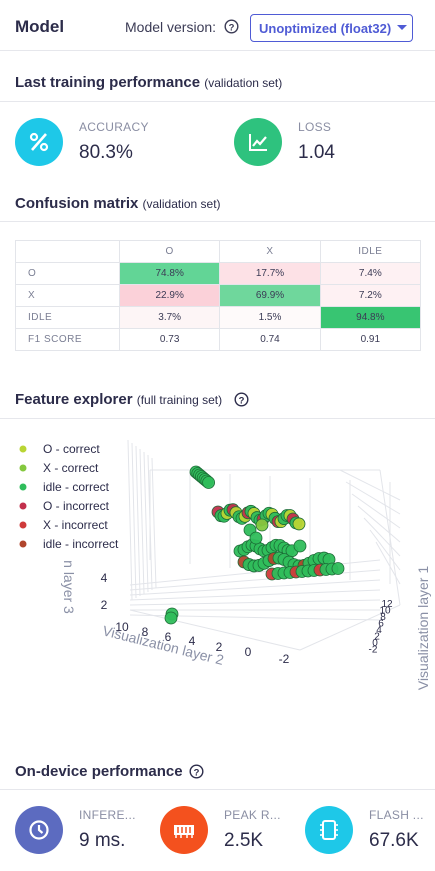 This screenshot has height=871, width=435. I want to click on cell: 17.7%, so click(270, 273).